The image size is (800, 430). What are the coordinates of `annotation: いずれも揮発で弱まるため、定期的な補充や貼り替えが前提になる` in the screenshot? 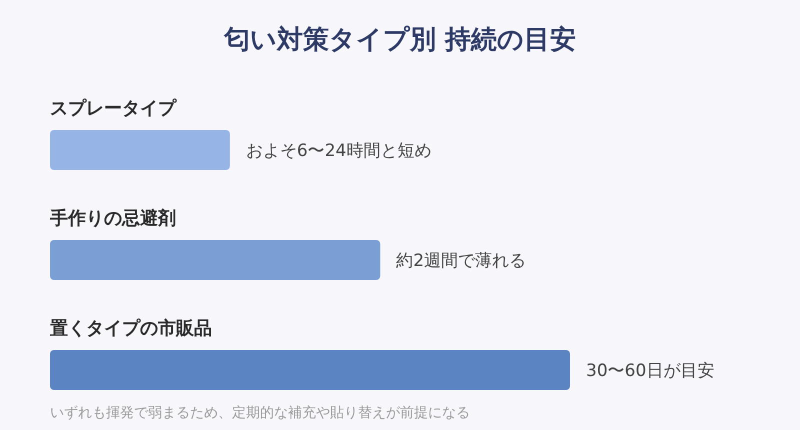 It's located at (260, 413).